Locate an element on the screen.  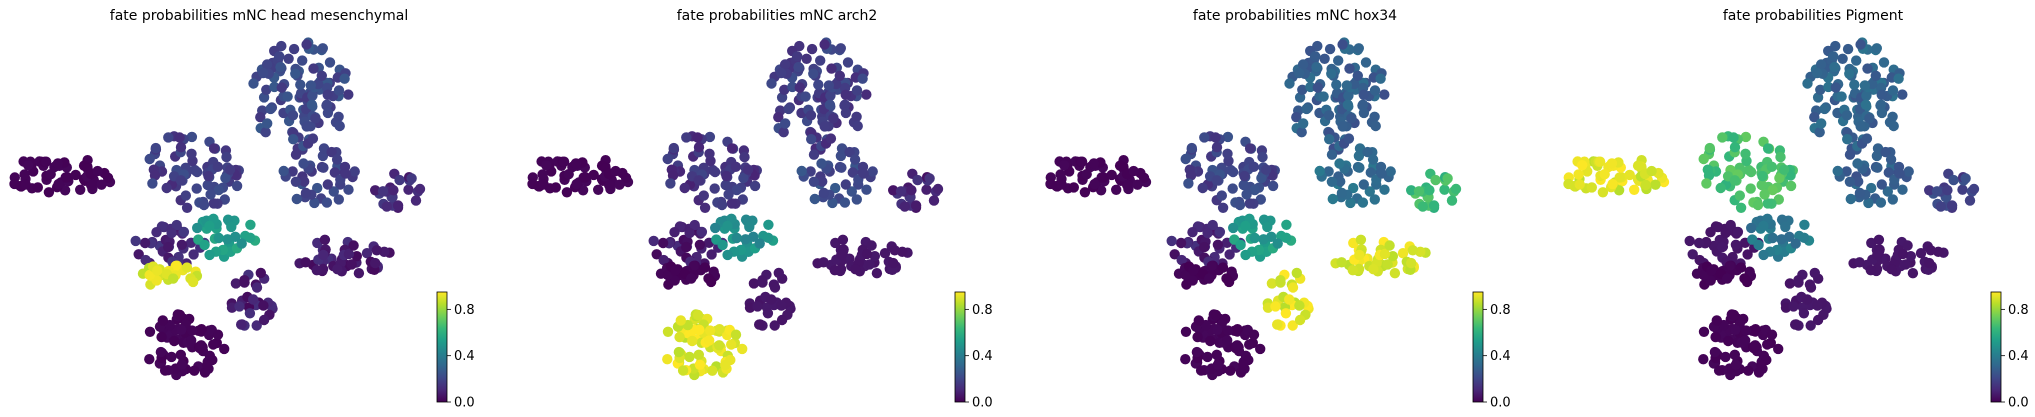
colorbar-tick-label: 0.8 is located at coordinates (982, 310).